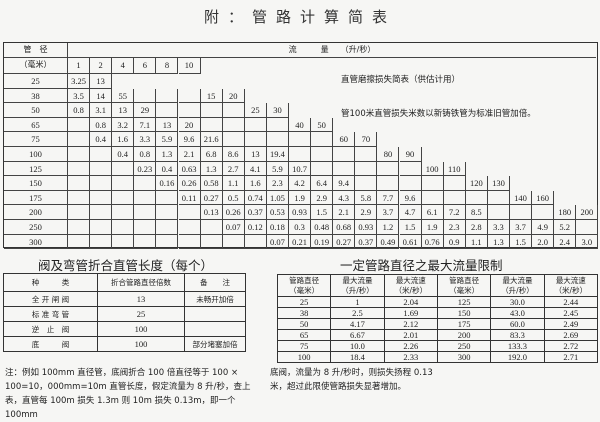 Image resolution: width=600 pixels, height=422 pixels. What do you see at coordinates (357, 302) in the screenshot?
I see `table-cell: 1` at bounding box center [357, 302].